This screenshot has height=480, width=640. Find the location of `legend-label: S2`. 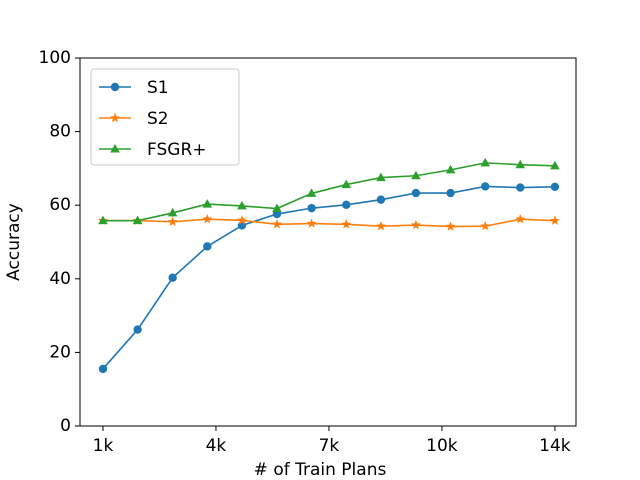

legend-label: S2 is located at coordinates (158, 119).